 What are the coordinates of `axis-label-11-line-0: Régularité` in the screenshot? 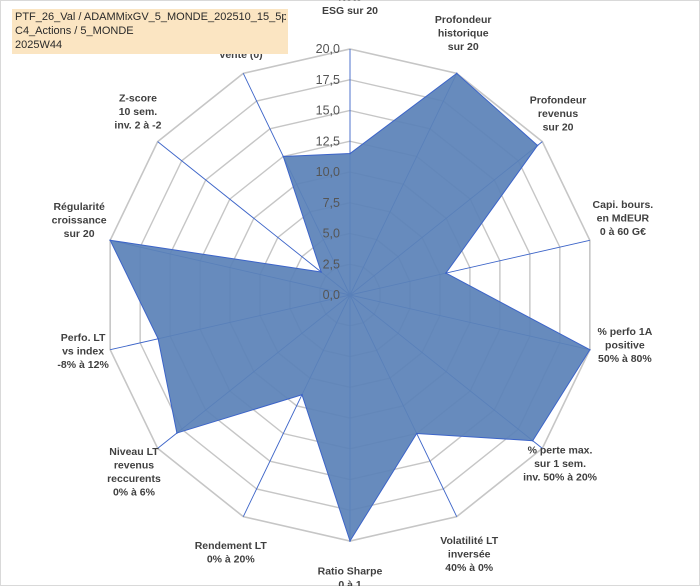 It's located at (79, 207).